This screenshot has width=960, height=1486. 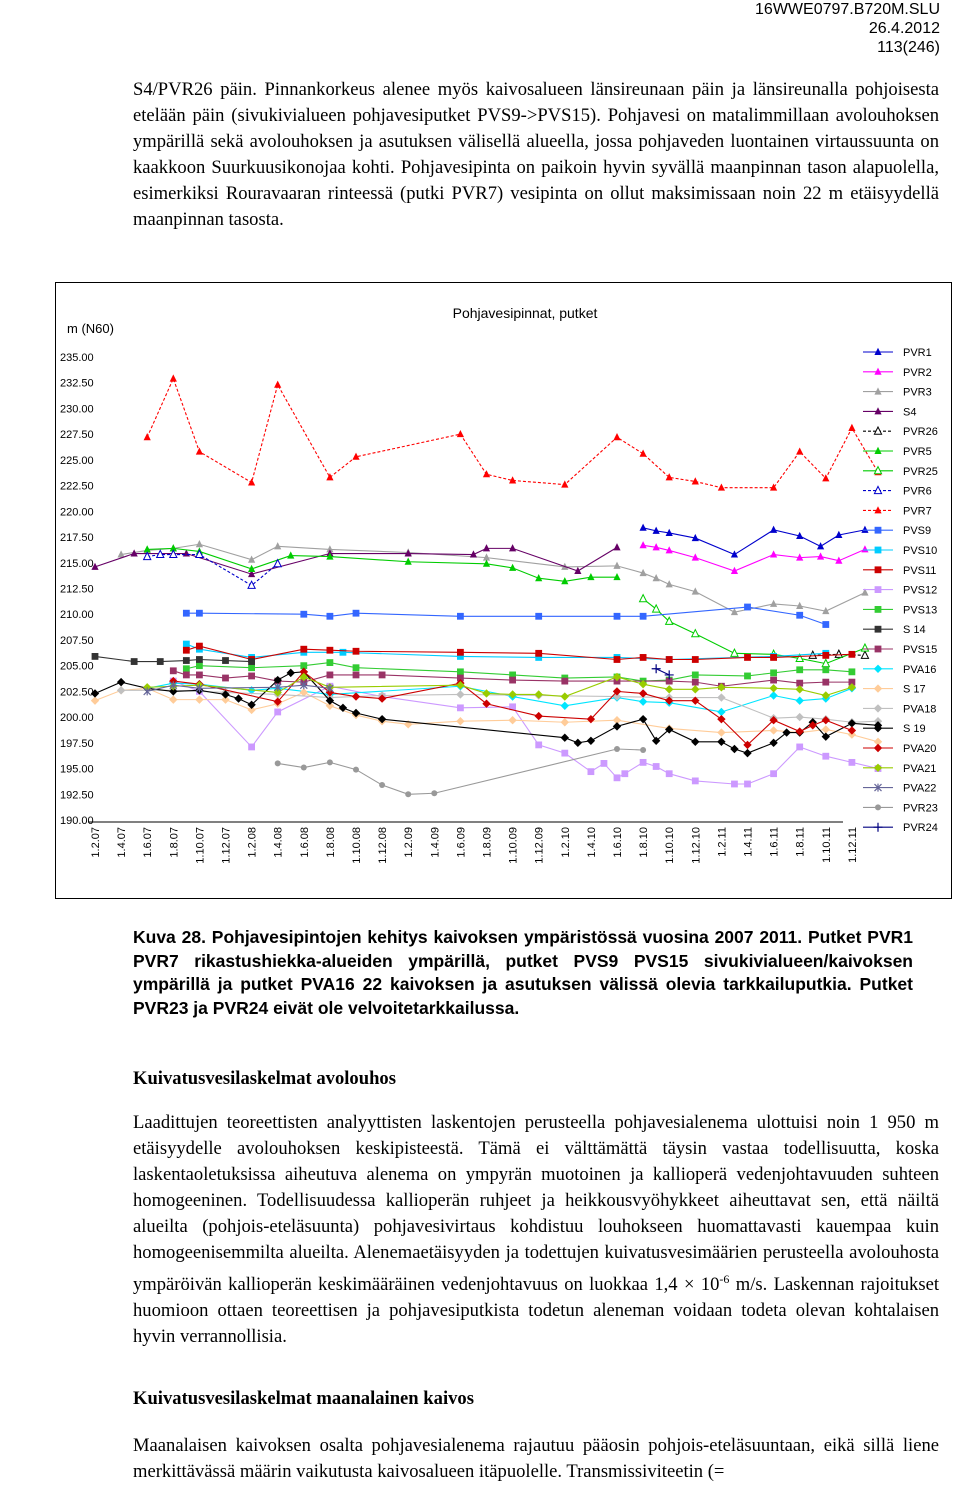 I want to click on series-pvr23, so click(x=460, y=772).